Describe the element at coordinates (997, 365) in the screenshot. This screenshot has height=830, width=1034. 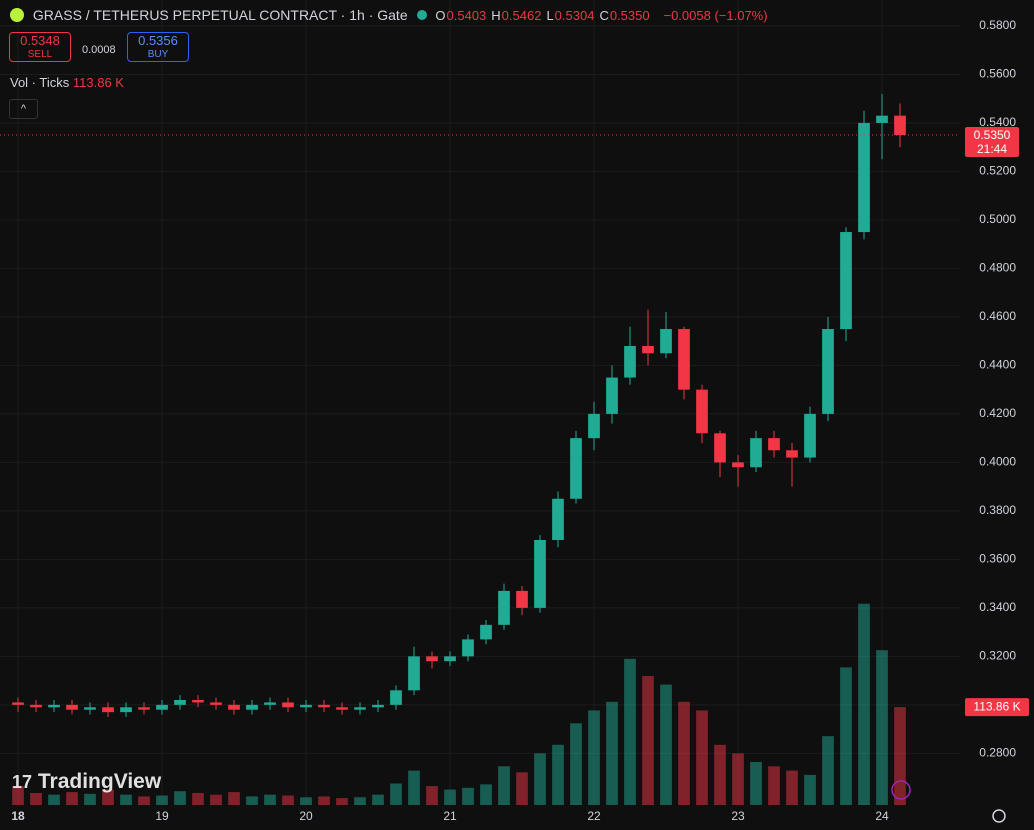
I see `y-tick-label: 0.4400` at that location.